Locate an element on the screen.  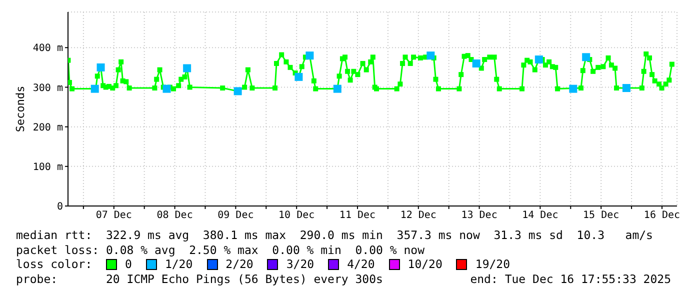
legend-label: 1/20 is located at coordinates (178, 264).